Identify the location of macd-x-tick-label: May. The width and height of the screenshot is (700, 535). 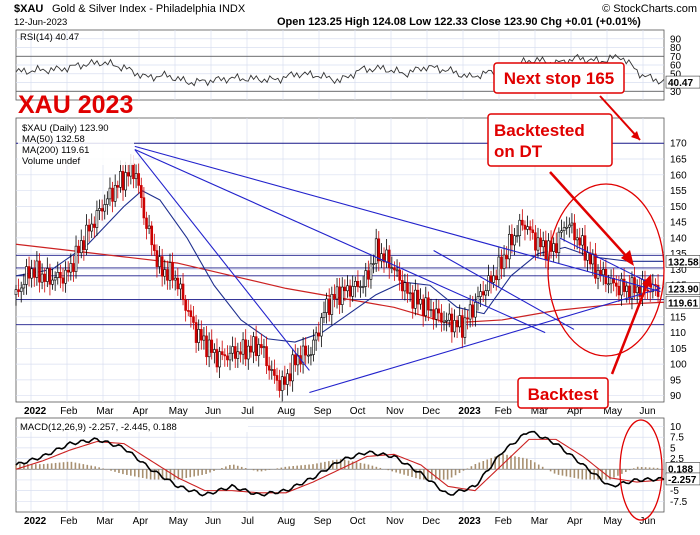
(178, 521).